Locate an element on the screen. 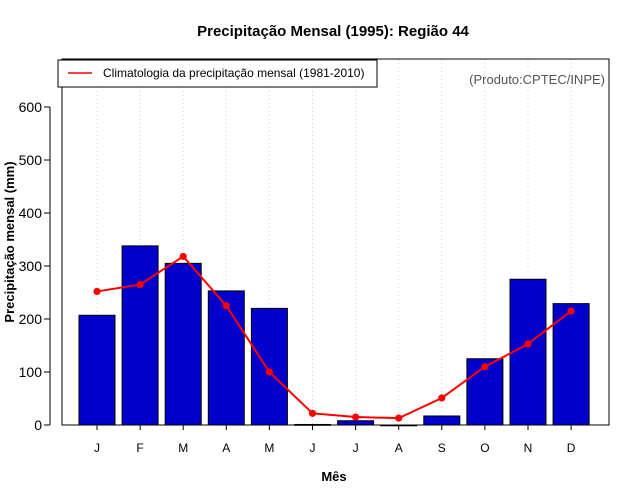 This screenshot has width=640, height=500. x-tick-label-8: A is located at coordinates (399, 448).